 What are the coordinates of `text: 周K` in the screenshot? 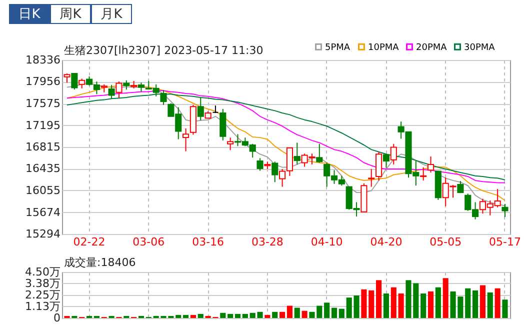 It's located at (70, 14).